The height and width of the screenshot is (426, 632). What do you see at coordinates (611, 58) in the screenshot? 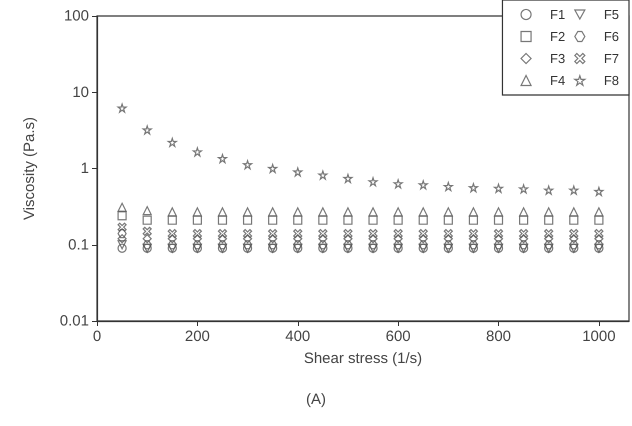
I see `legend-label: F7` at bounding box center [611, 58].